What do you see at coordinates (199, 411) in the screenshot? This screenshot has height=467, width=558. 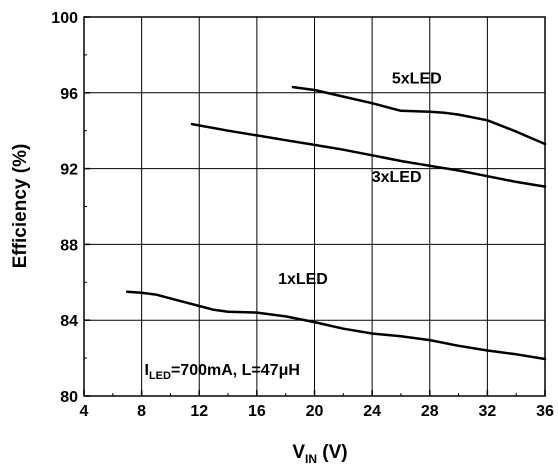 I see `x-tick-label-12: 12` at bounding box center [199, 411].